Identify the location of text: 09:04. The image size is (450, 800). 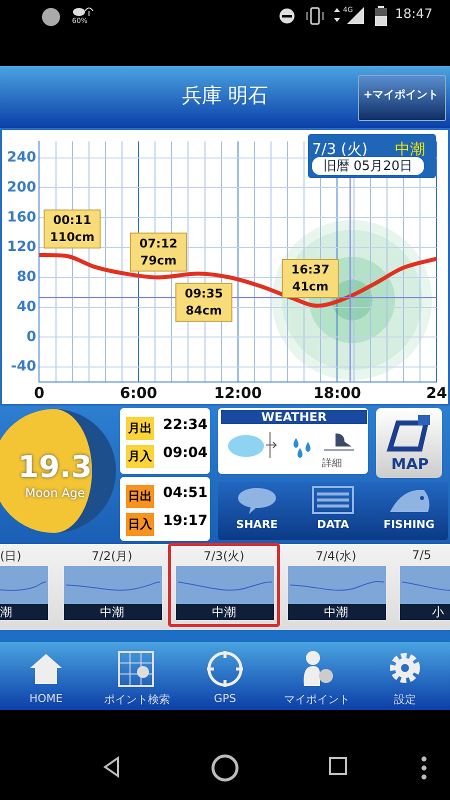
(185, 453).